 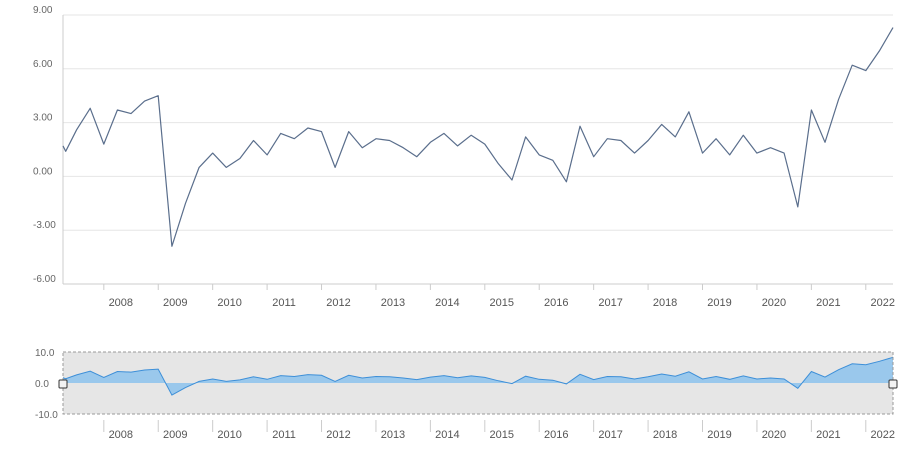 I want to click on y-tick-label: 6.00, so click(x=43, y=64).